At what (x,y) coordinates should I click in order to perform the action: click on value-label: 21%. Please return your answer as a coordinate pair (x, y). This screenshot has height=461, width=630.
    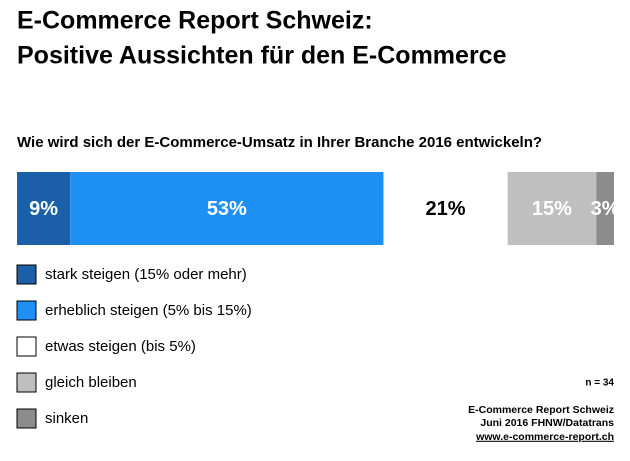
    Looking at the image, I should click on (446, 209).